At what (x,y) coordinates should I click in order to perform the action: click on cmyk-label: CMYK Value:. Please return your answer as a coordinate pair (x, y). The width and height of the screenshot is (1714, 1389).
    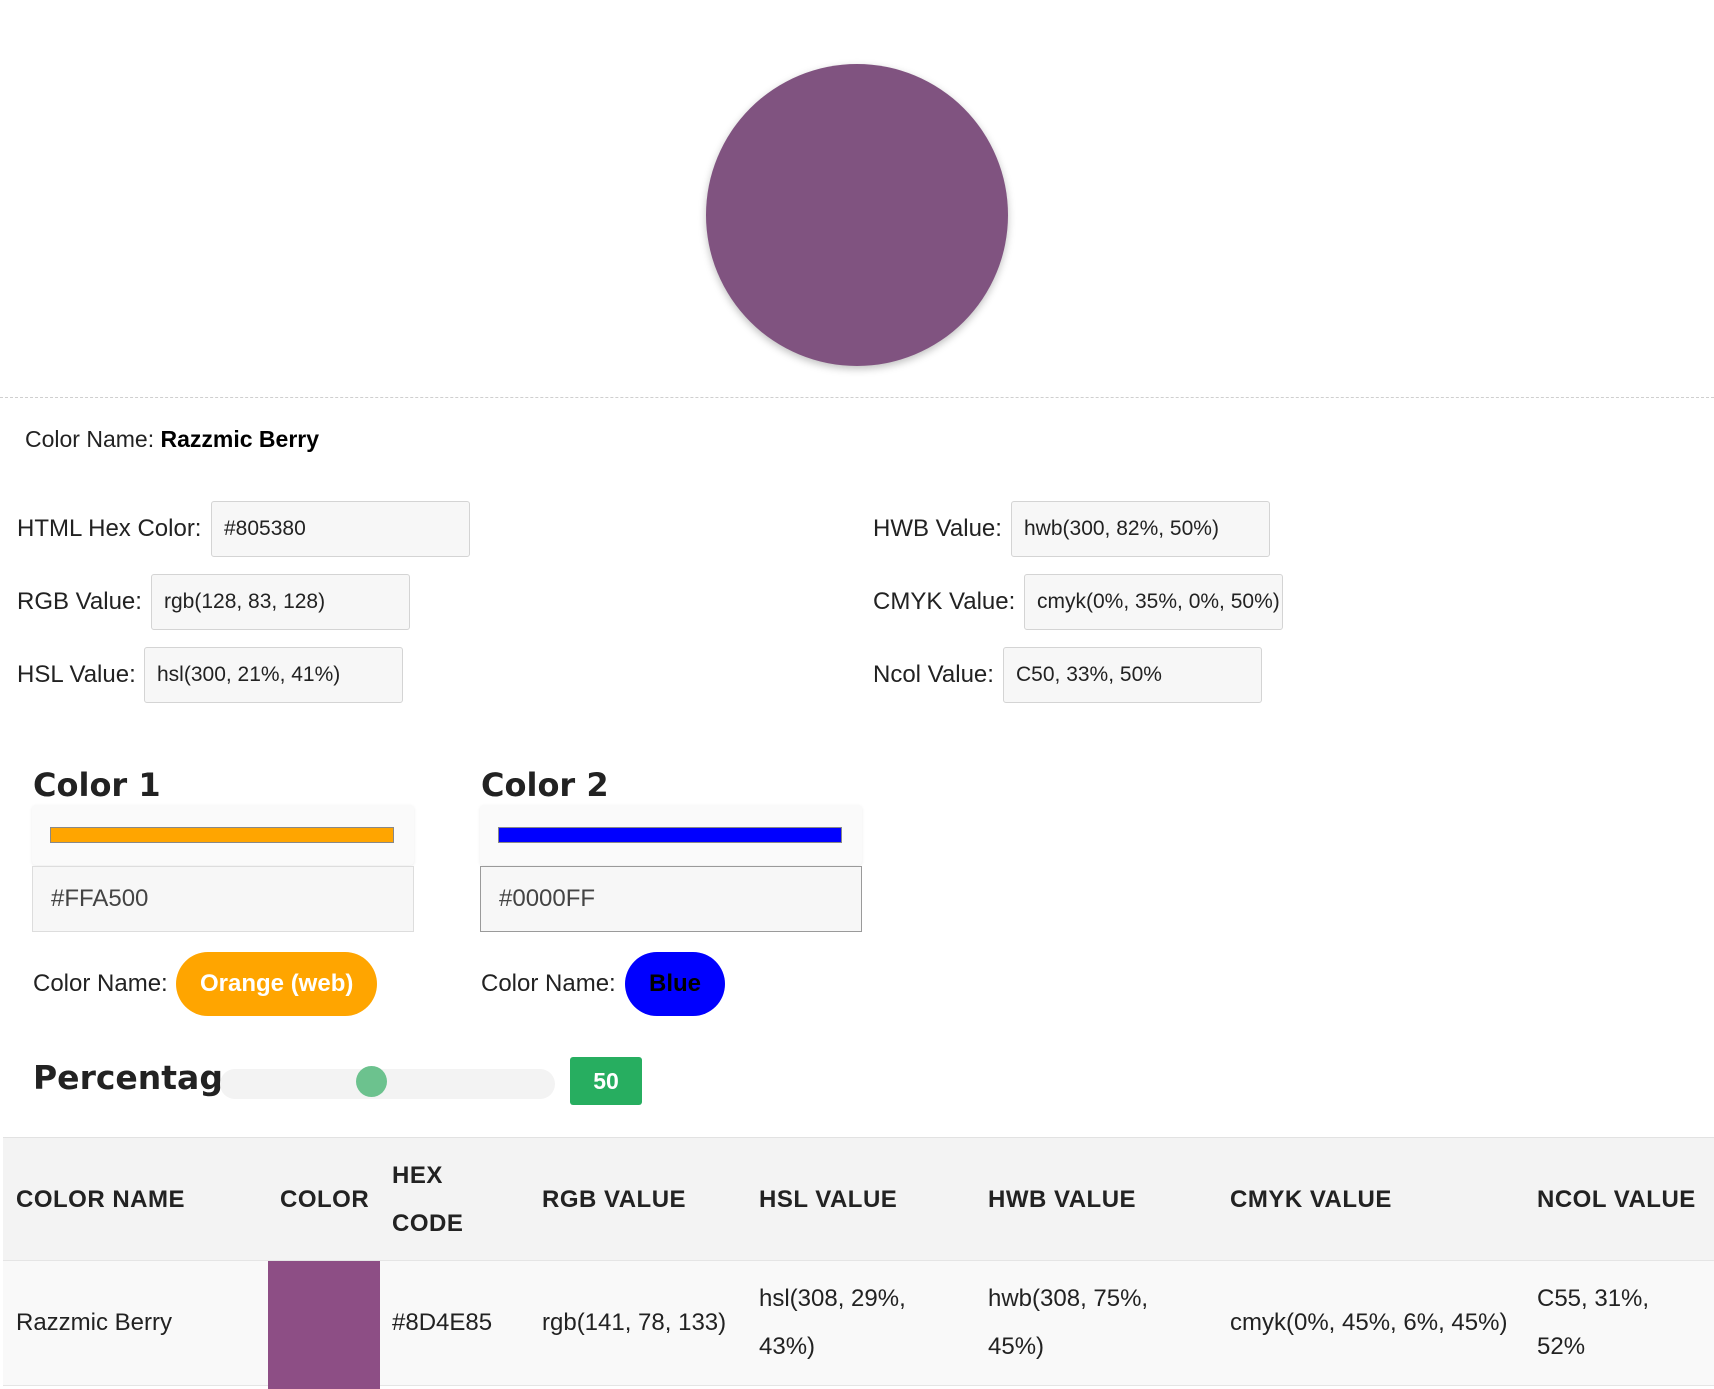
    Looking at the image, I should click on (944, 601).